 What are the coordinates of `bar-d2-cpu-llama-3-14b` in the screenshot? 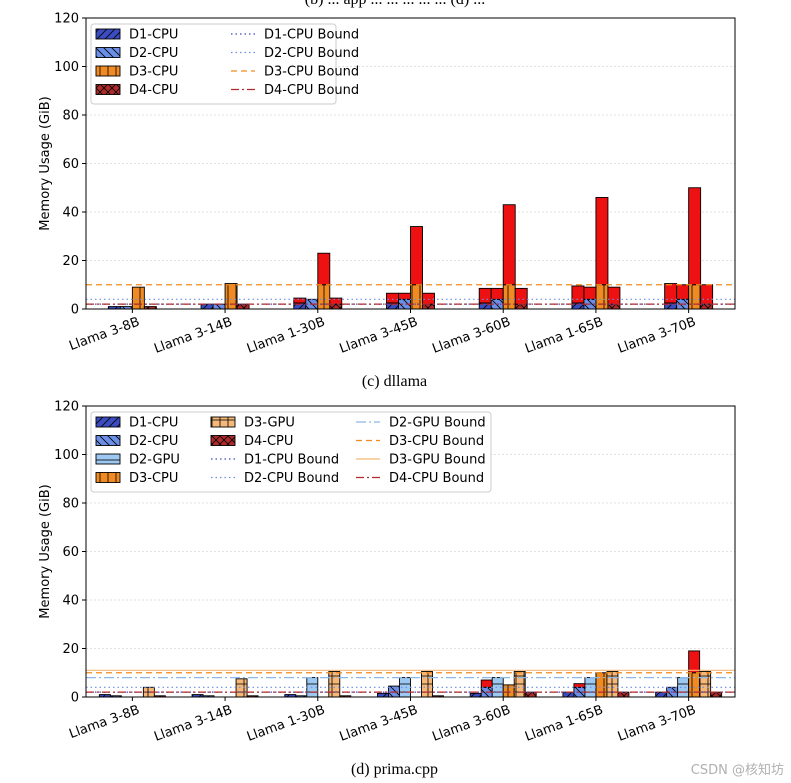 It's located at (219, 306).